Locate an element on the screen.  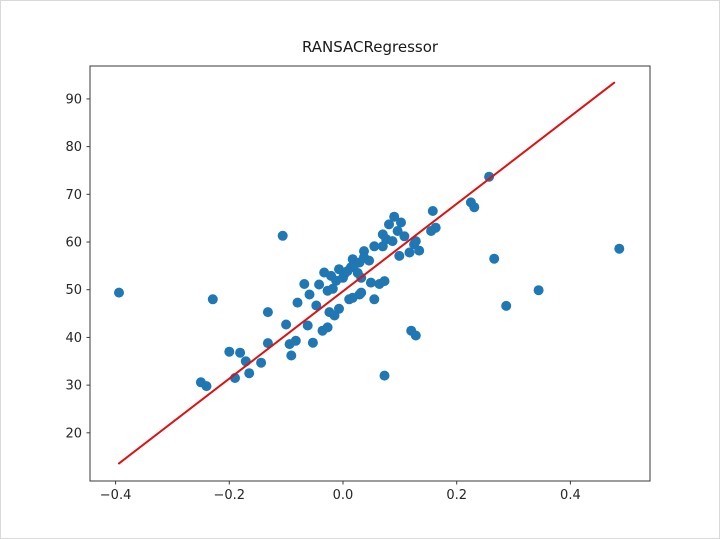
y-axis-ticks: 20 30 40 50 60 70 80 90 is located at coordinates (77, 266).